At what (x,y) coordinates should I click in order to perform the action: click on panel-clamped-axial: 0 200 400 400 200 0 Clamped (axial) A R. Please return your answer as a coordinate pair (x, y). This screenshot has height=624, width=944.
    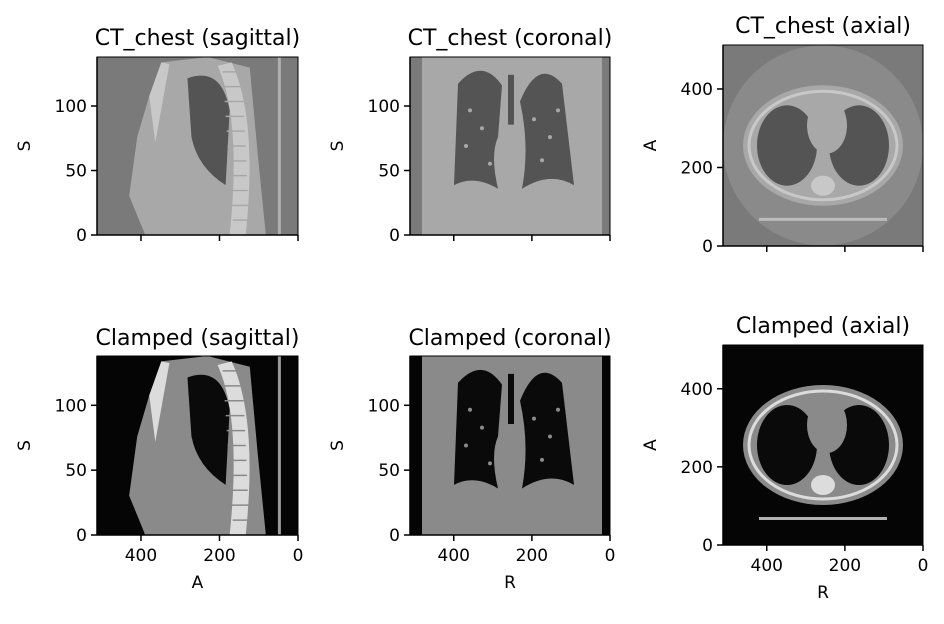
    Looking at the image, I should click on (784, 458).